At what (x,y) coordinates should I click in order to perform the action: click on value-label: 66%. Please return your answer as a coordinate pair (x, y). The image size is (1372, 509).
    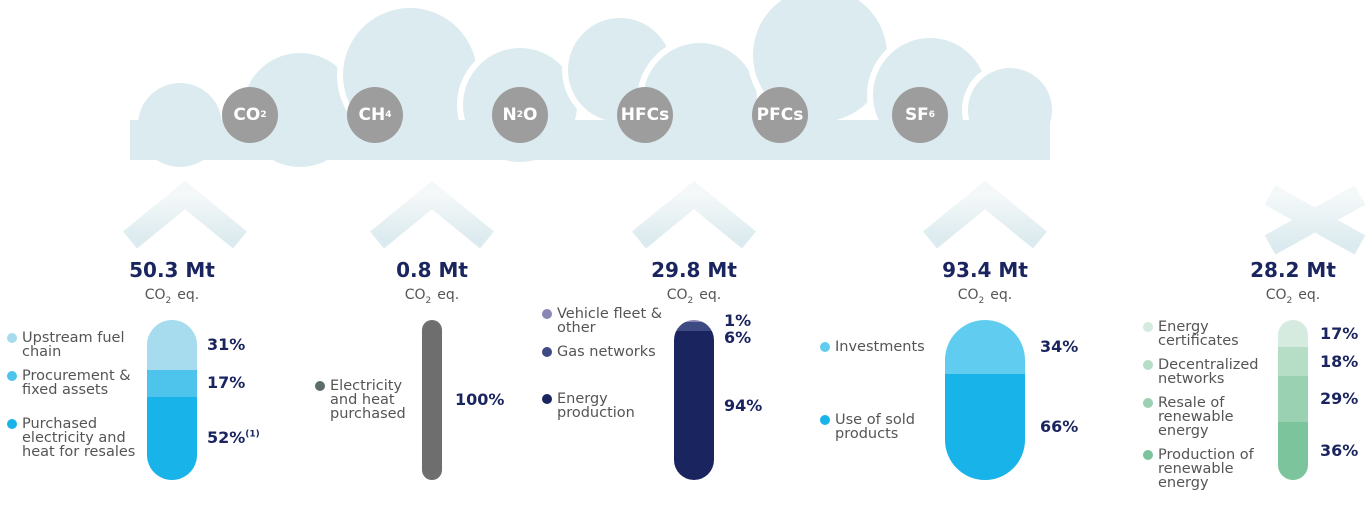
    Looking at the image, I should click on (1059, 426).